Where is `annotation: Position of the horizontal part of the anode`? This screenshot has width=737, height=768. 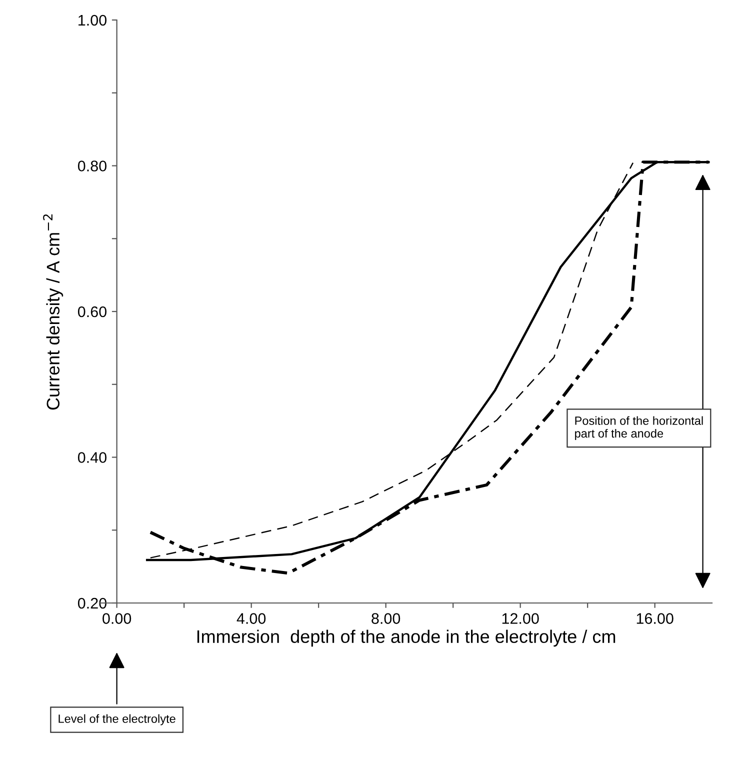 annotation: Position of the horizontal part of the anode is located at coordinates (639, 428).